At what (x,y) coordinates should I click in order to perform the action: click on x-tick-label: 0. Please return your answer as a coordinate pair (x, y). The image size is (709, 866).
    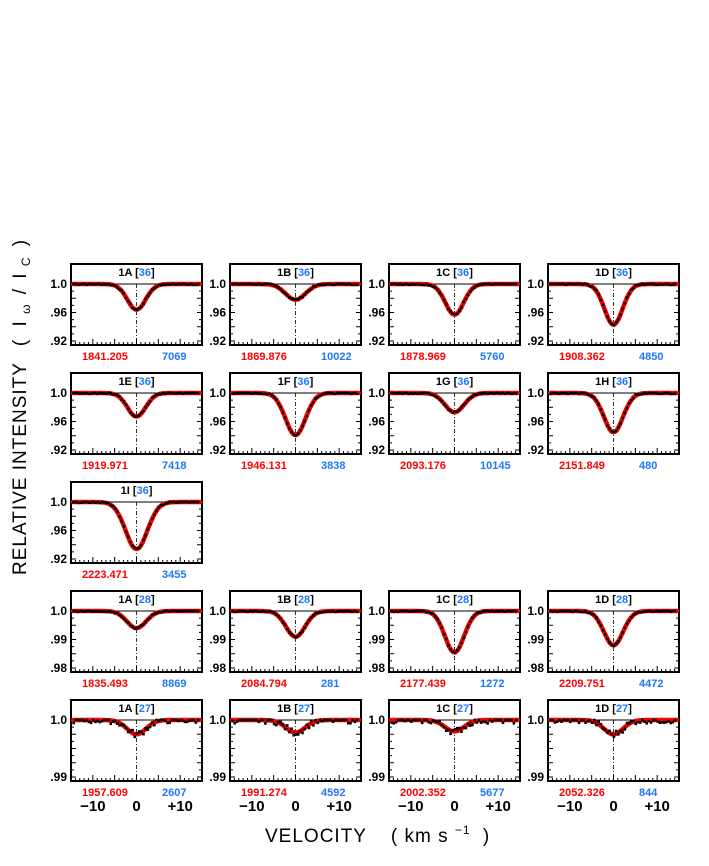
    Looking at the image, I should click on (613, 806).